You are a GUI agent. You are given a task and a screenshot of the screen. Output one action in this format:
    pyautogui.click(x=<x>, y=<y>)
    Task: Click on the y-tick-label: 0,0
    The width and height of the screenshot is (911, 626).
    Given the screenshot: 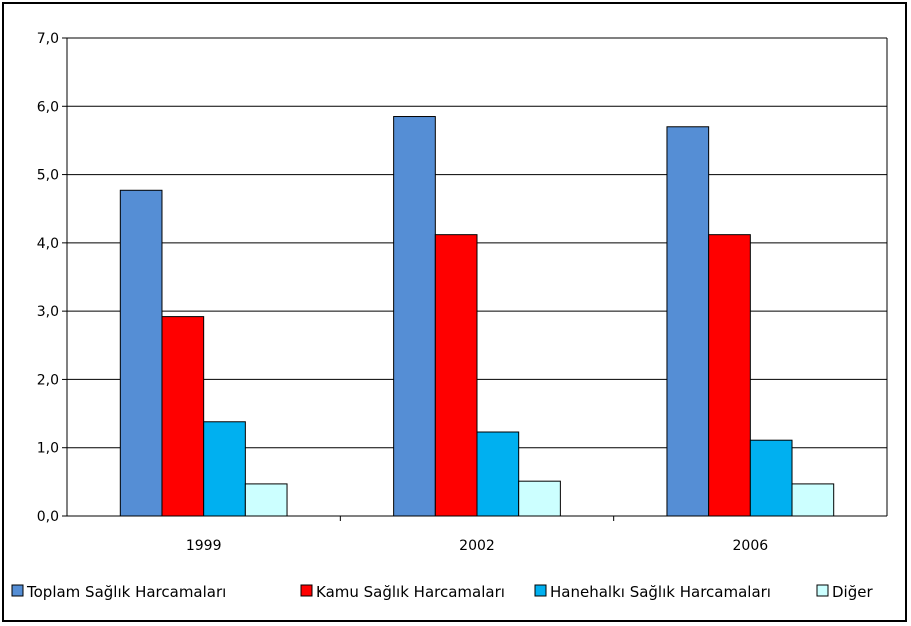 What is the action you would take?
    pyautogui.click(x=48, y=517)
    